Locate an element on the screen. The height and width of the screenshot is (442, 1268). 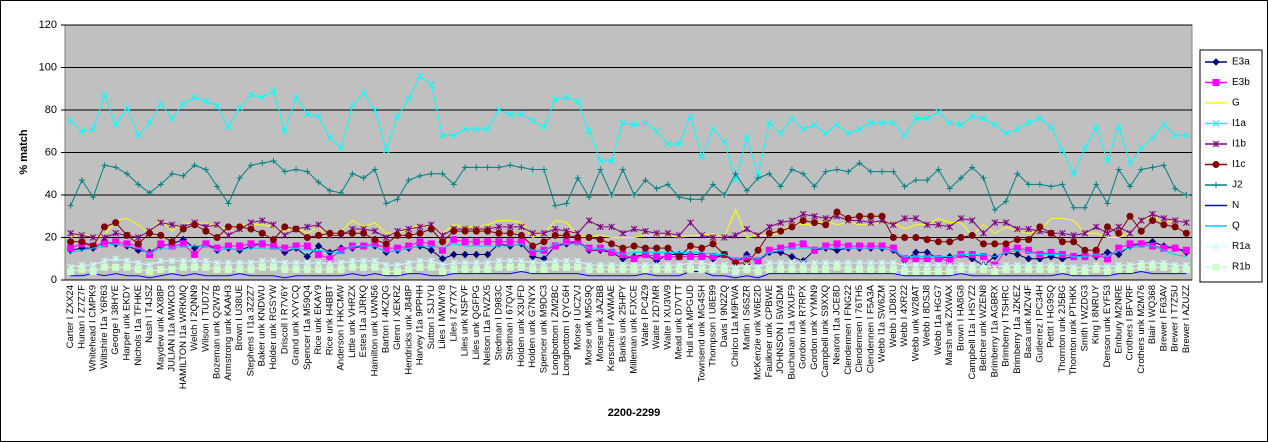
x-tick-label: Hunan I Z7Z7F is located at coordinates (81, 317).